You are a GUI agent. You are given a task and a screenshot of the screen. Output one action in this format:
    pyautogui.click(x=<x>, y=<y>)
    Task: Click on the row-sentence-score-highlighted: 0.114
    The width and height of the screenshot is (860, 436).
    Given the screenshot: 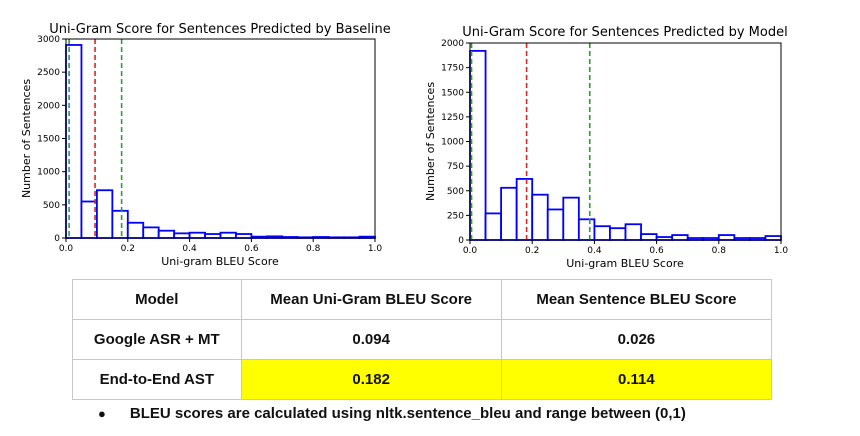 What is the action you would take?
    pyautogui.click(x=636, y=379)
    